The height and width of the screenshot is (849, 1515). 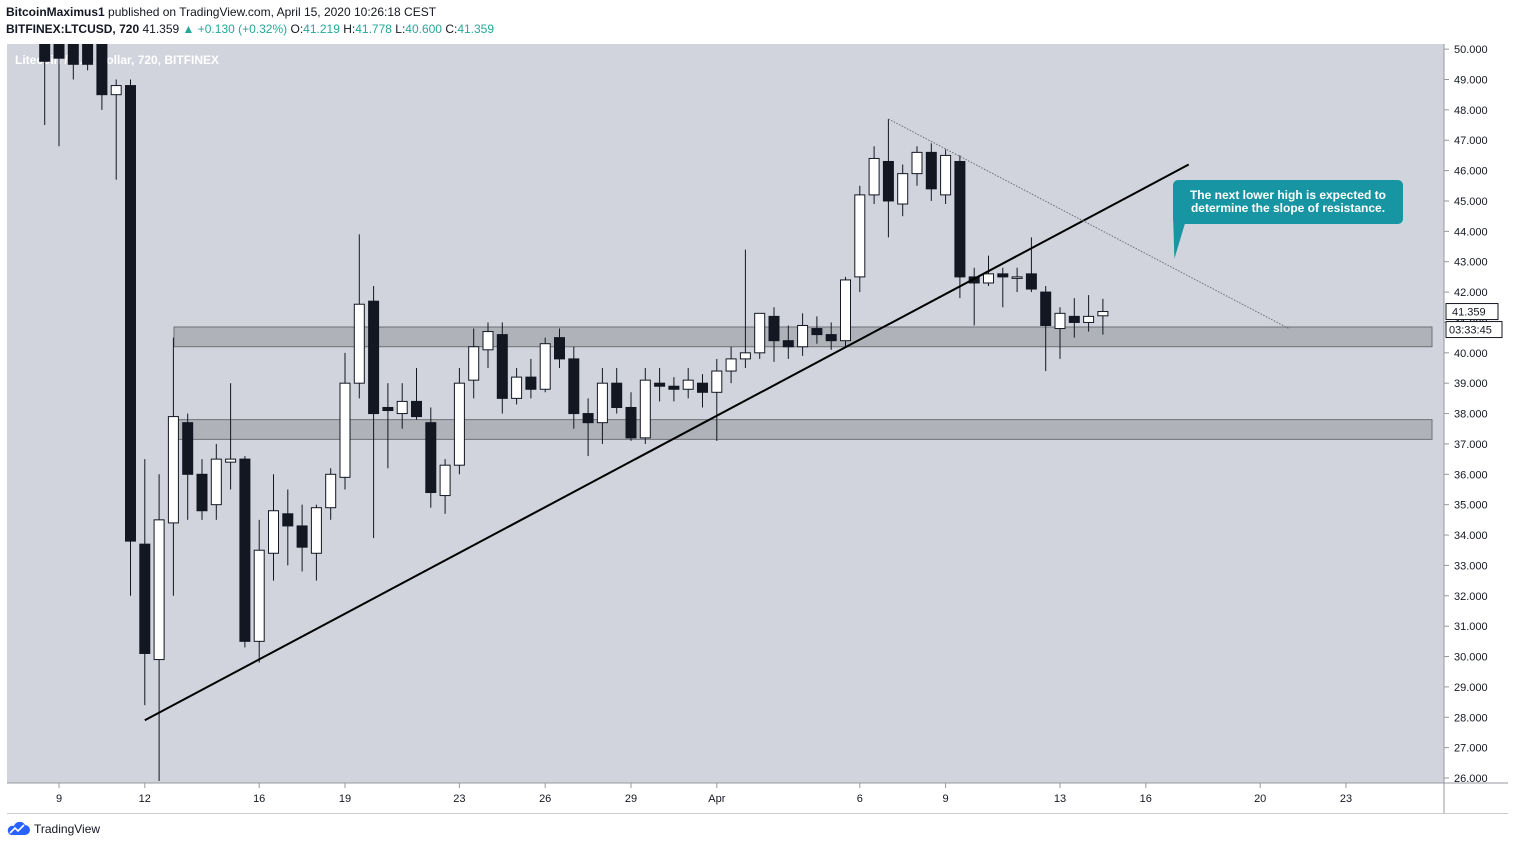 What do you see at coordinates (1476, 428) in the screenshot?
I see `price-axis` at bounding box center [1476, 428].